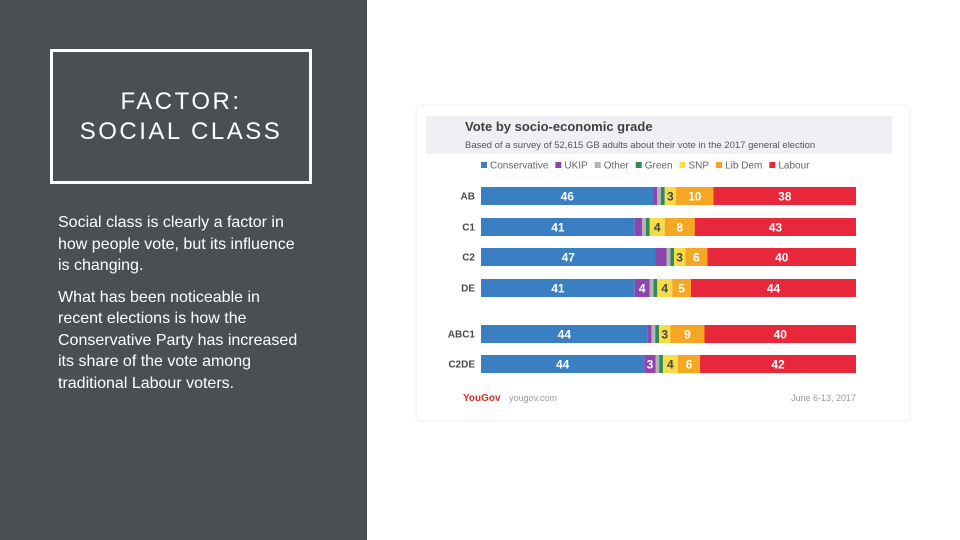 Image resolution: width=960 pixels, height=540 pixels. I want to click on value-label-abc1-conservative: 44, so click(565, 335).